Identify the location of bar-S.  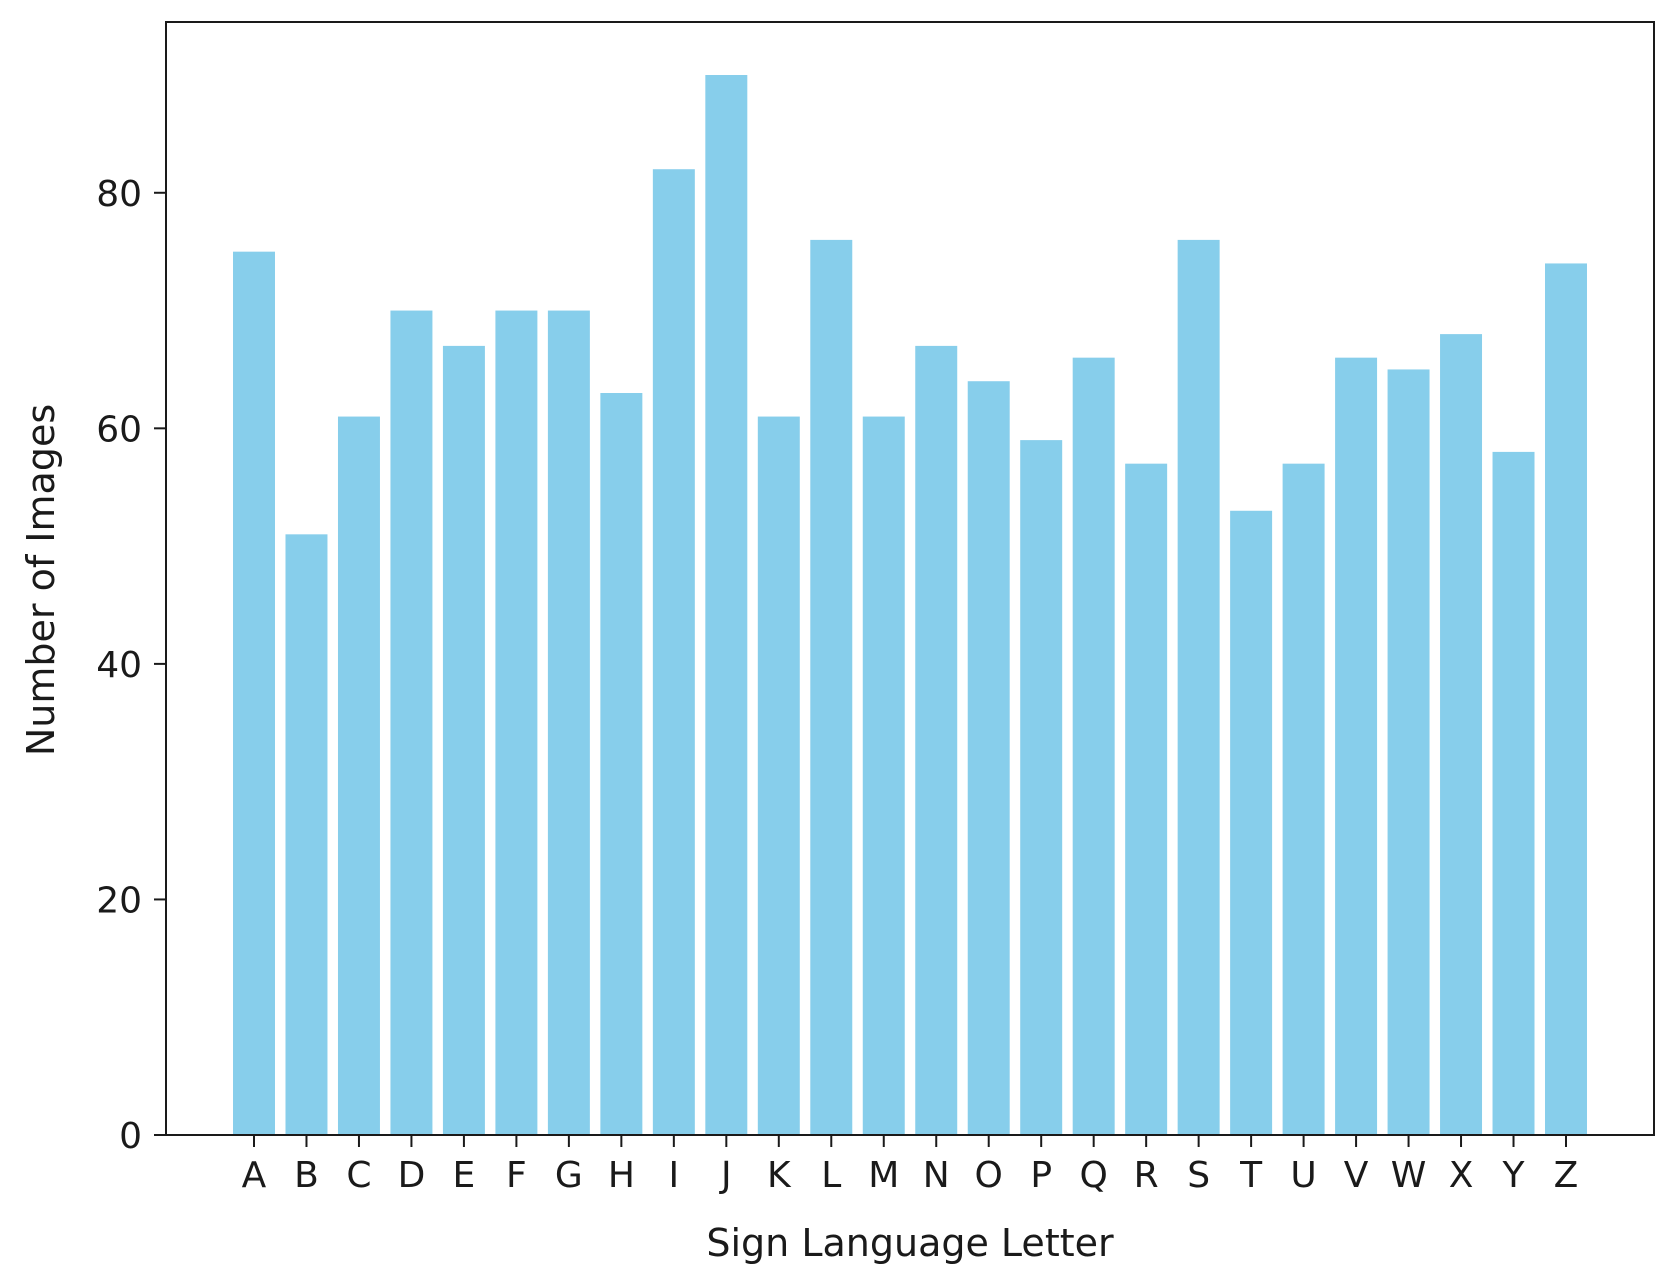
(1198, 687).